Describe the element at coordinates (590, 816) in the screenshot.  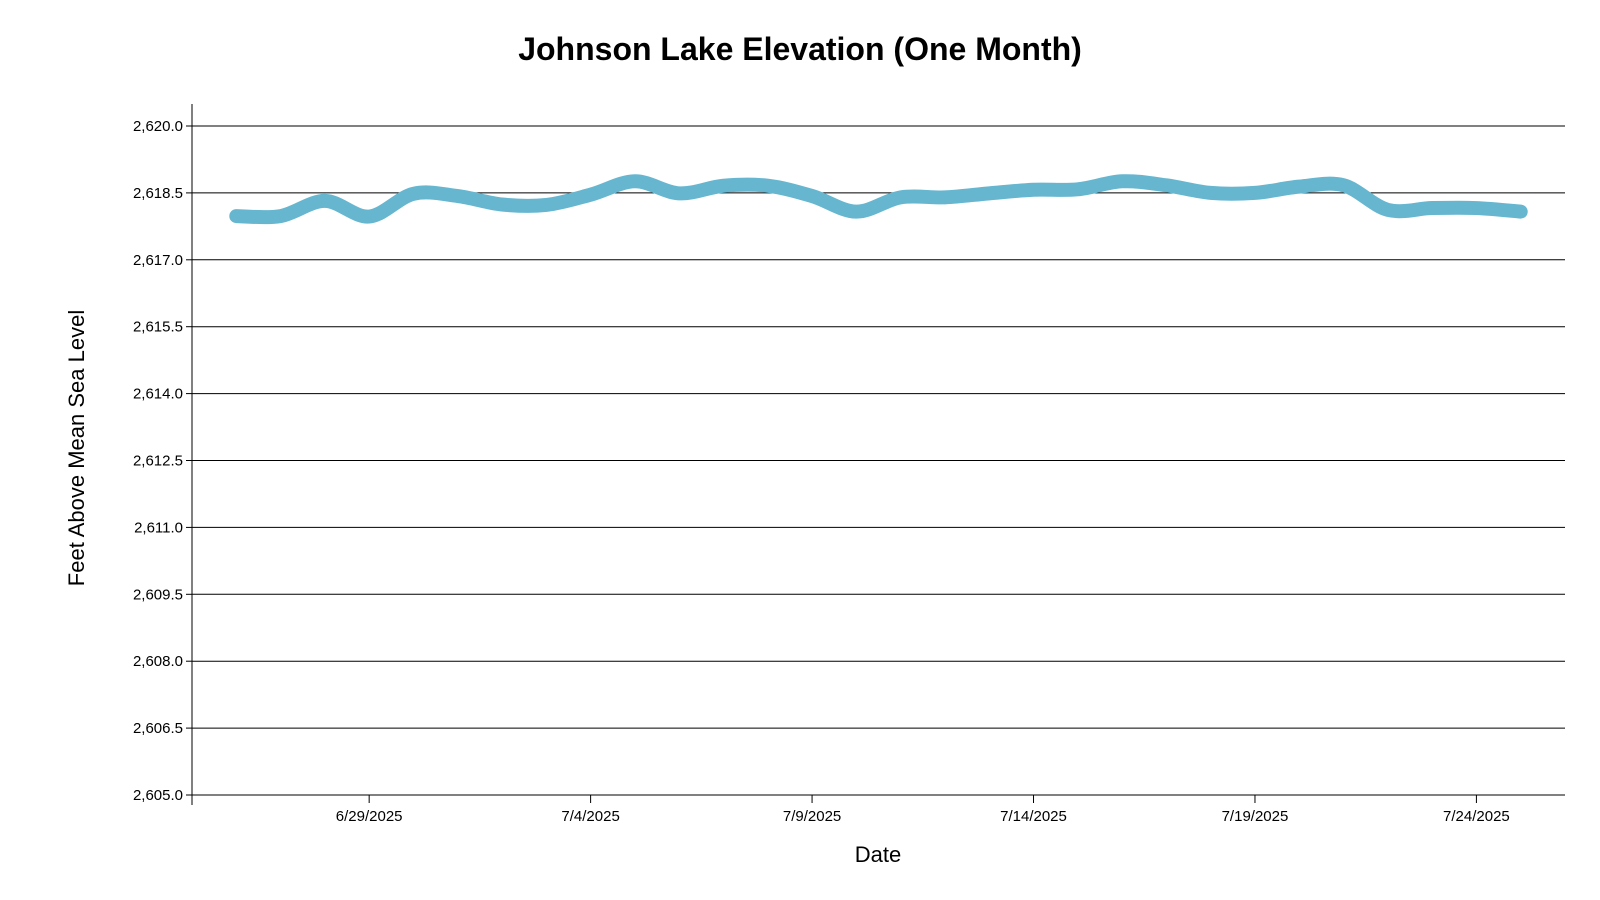
I see `x-tick-label: 7/4/2025` at that location.